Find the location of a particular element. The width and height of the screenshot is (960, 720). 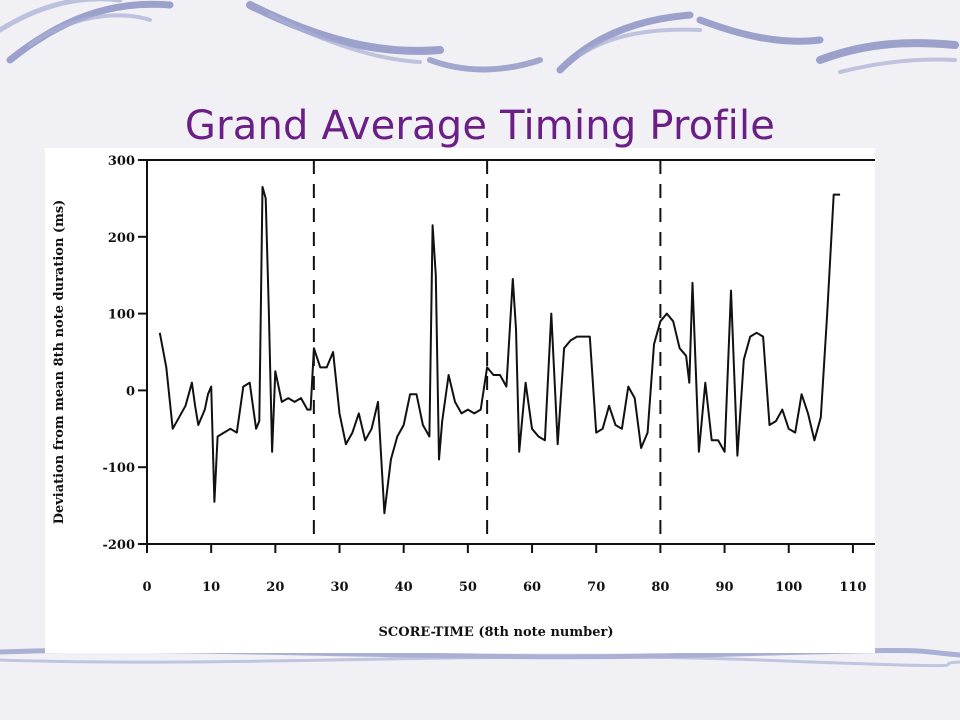

y-tick-label-200: 200 is located at coordinates (121, 238).